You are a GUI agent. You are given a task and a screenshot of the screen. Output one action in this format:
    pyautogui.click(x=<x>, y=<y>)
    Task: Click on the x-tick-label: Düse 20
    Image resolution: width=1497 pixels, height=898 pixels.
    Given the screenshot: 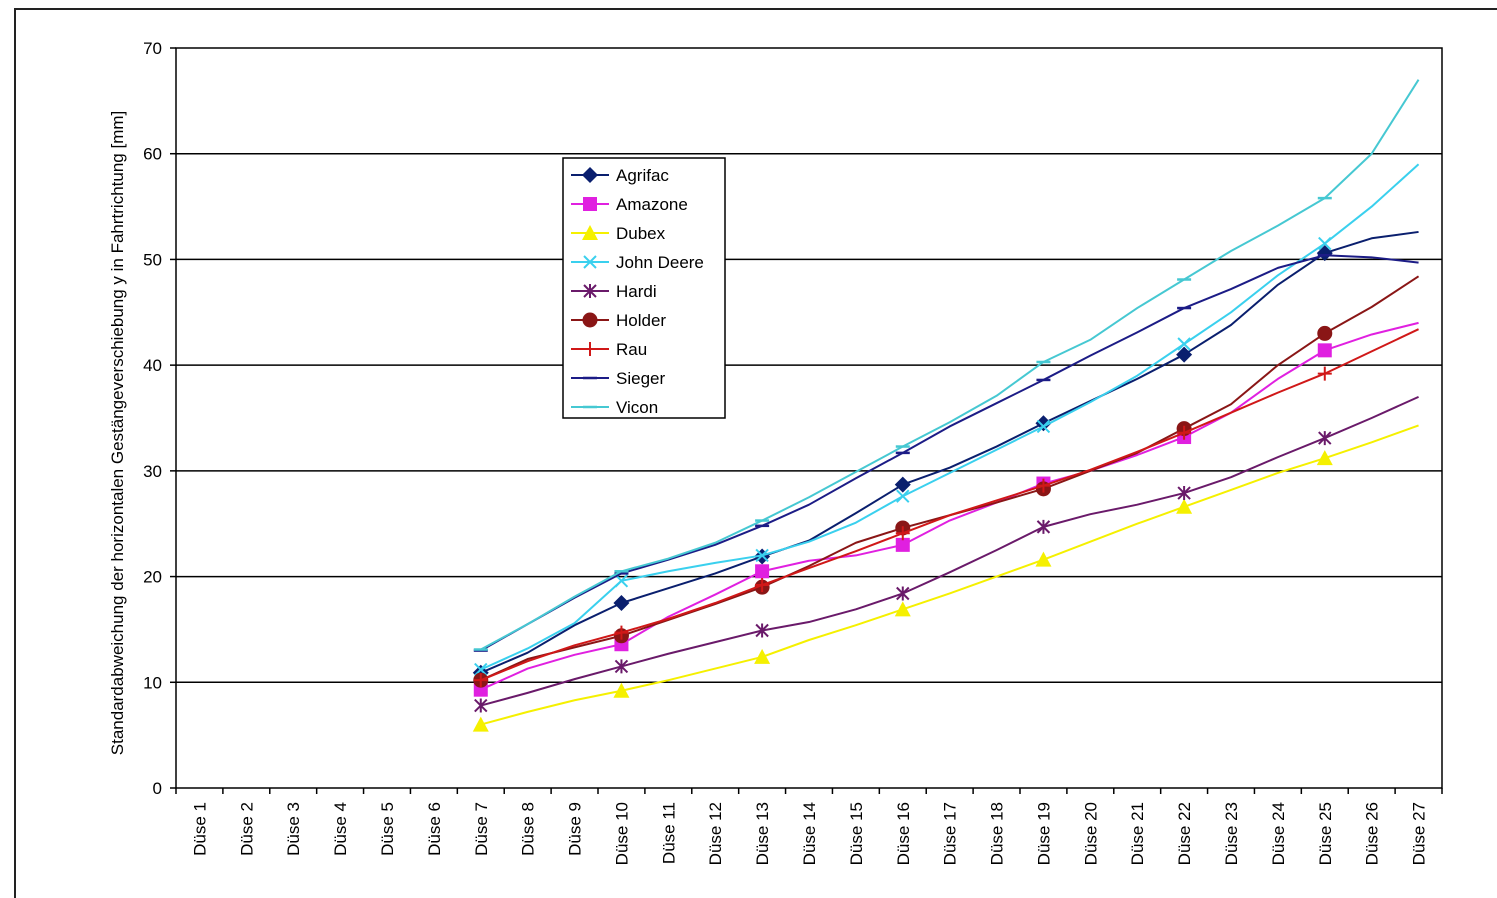 What is the action you would take?
    pyautogui.click(x=1090, y=833)
    